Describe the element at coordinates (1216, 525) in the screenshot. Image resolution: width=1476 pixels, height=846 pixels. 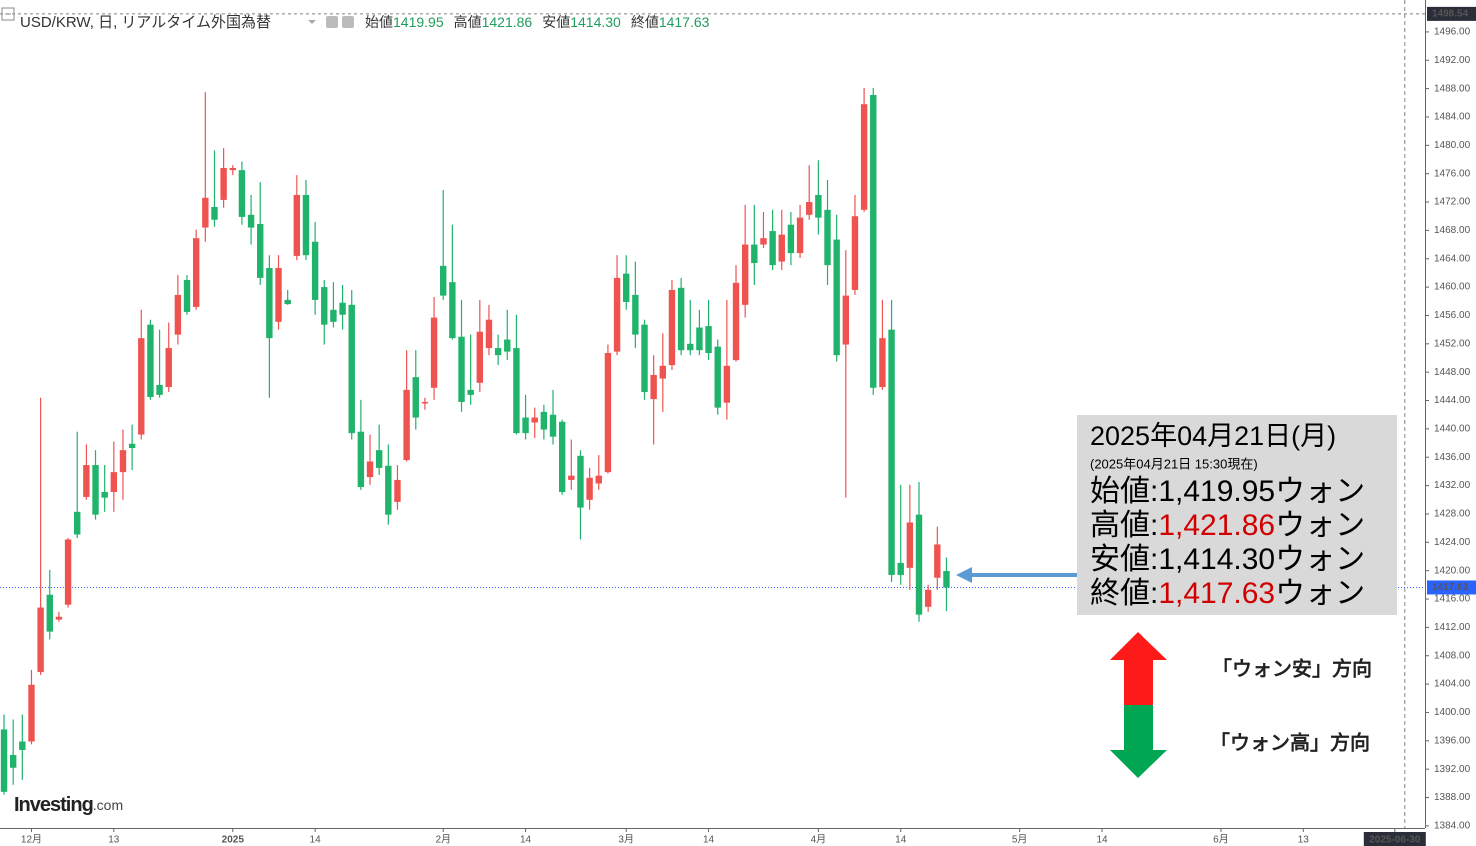
I see `annotation-value: 1,421.86` at that location.